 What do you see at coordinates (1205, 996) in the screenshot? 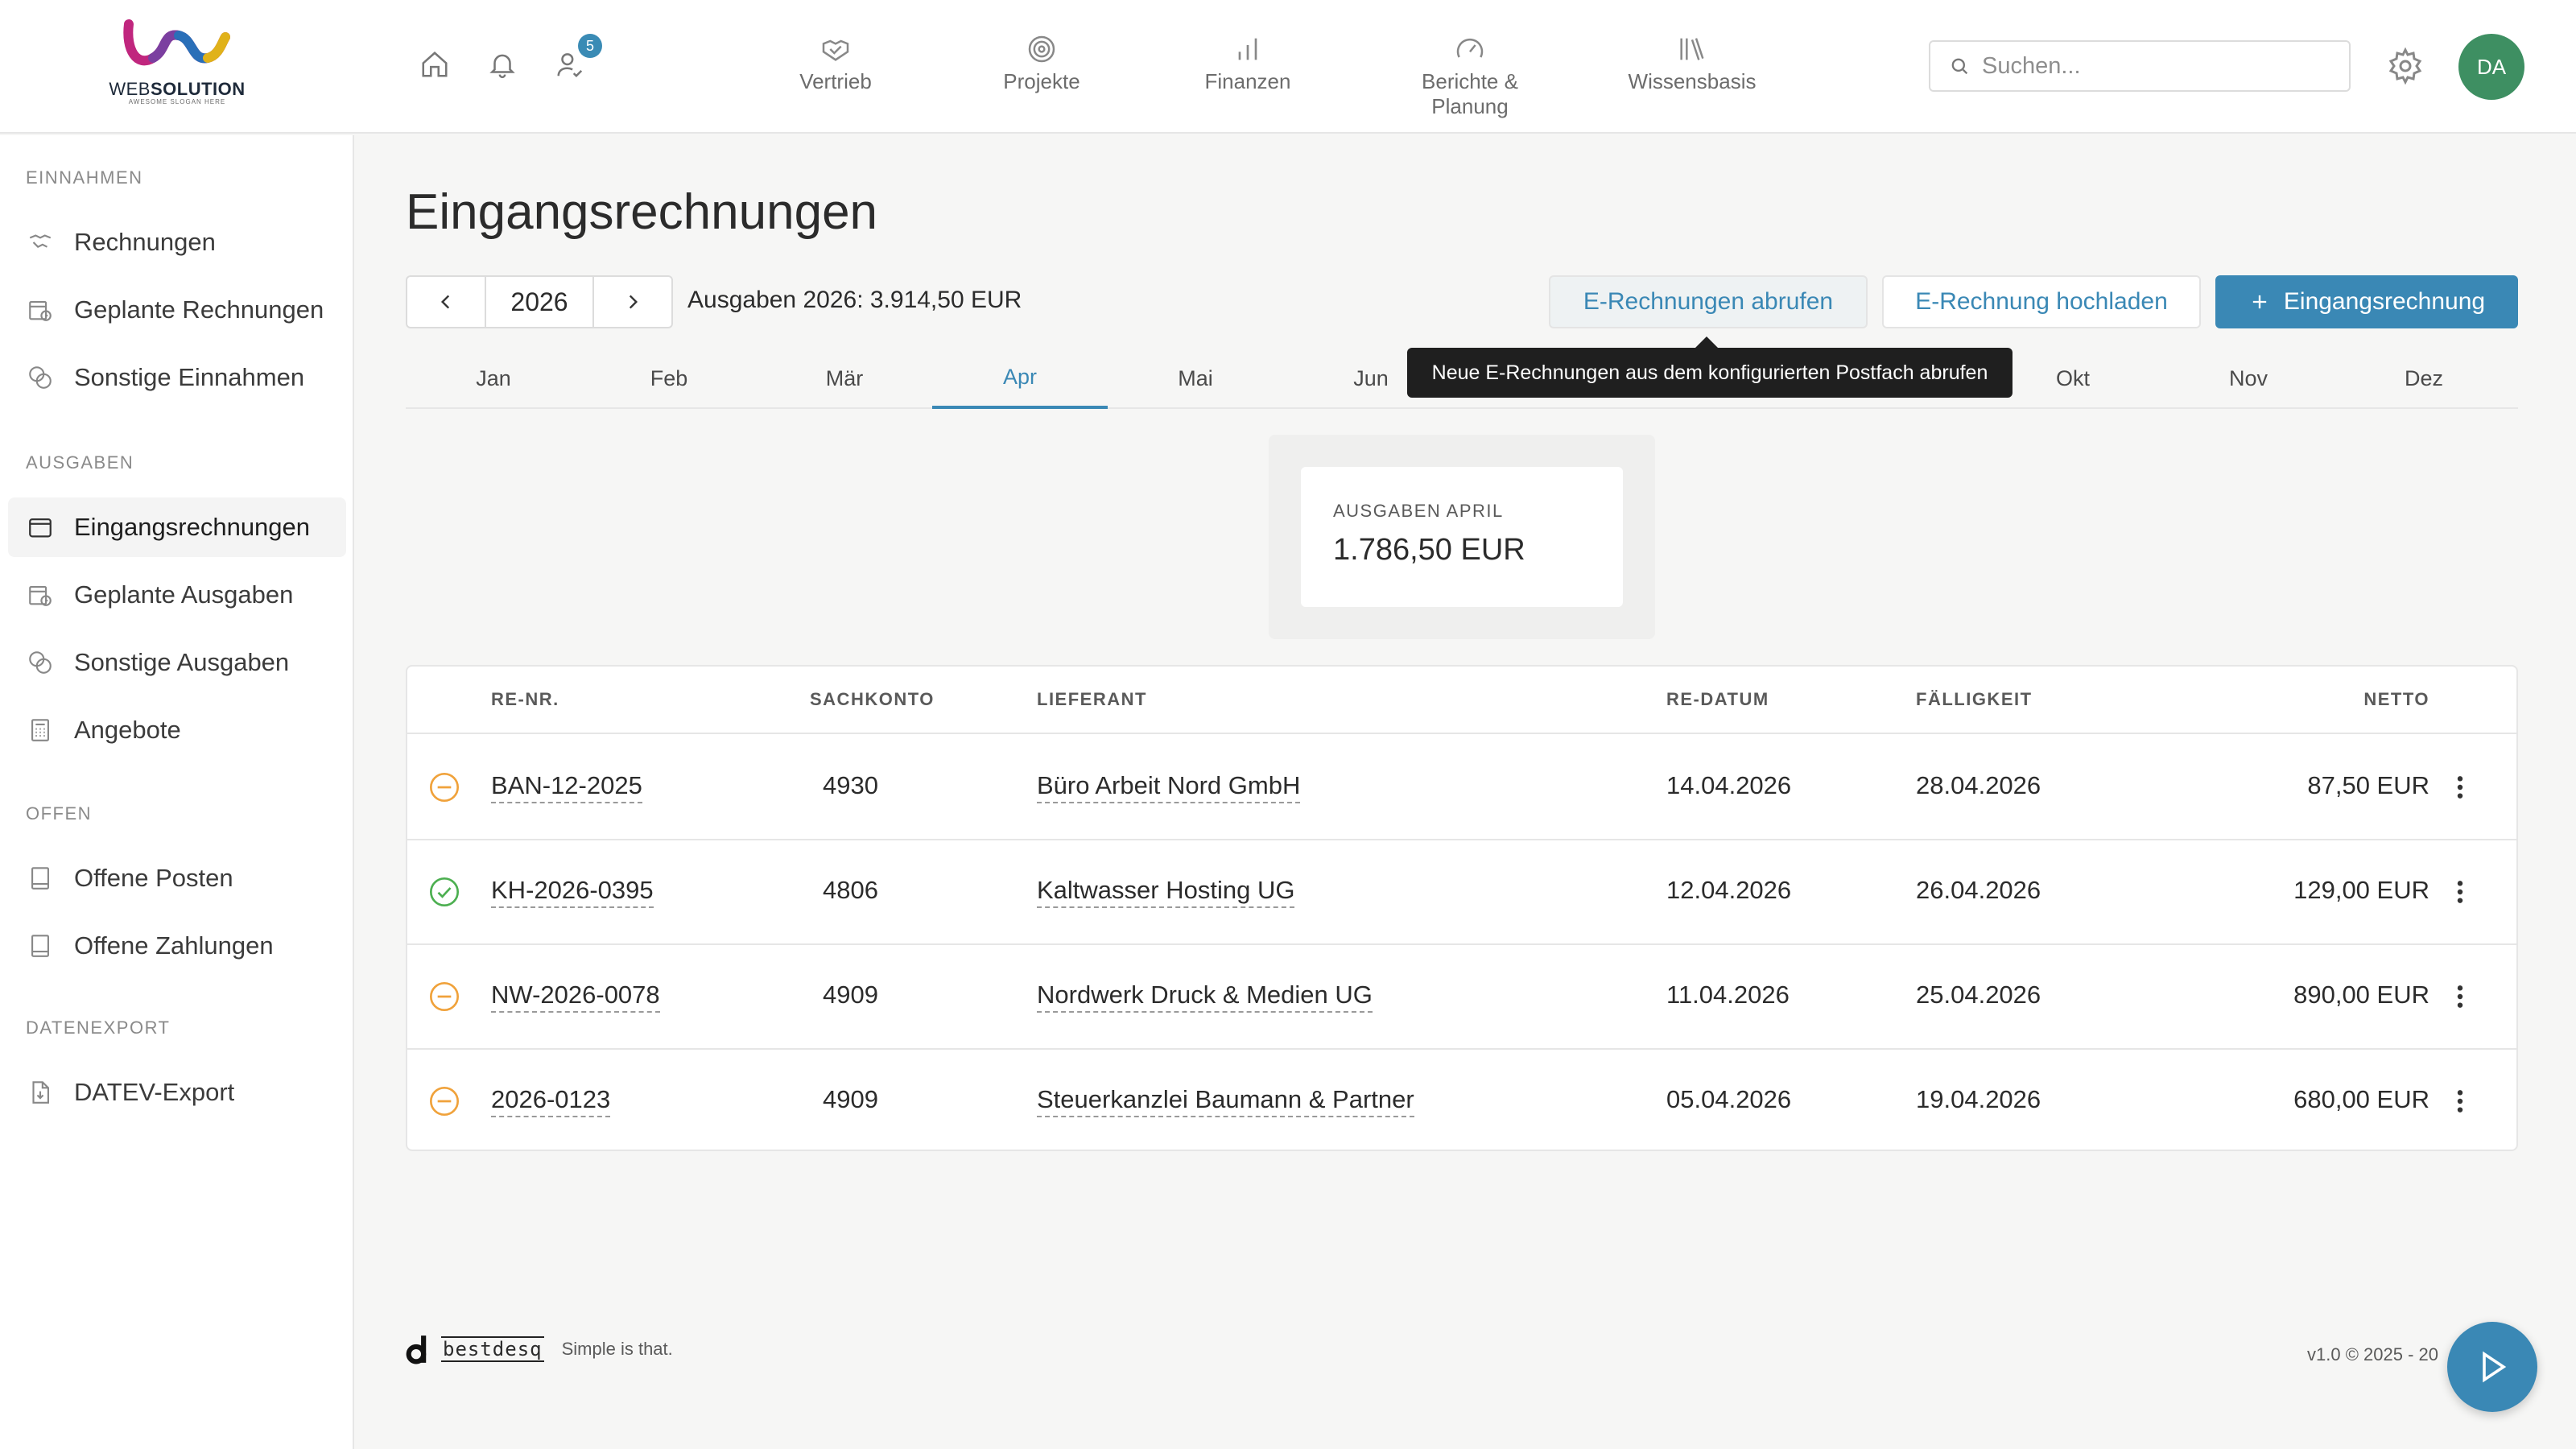
I see `supplier-link: Nordwerk Druck & Medien UG` at bounding box center [1205, 996].